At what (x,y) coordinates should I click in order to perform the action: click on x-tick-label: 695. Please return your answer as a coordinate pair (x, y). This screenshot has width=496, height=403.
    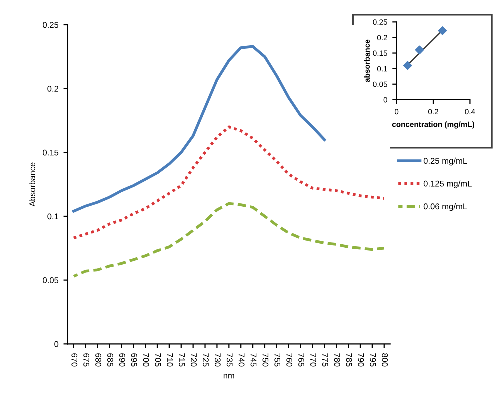
    Looking at the image, I should click on (134, 360).